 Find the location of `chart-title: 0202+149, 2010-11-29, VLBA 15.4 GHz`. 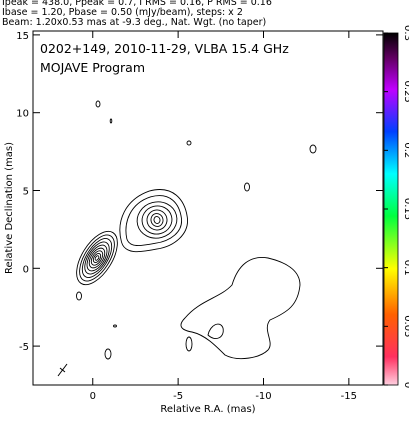

chart-title: 0202+149, 2010-11-29, VLBA 15.4 GHz is located at coordinates (164, 48).